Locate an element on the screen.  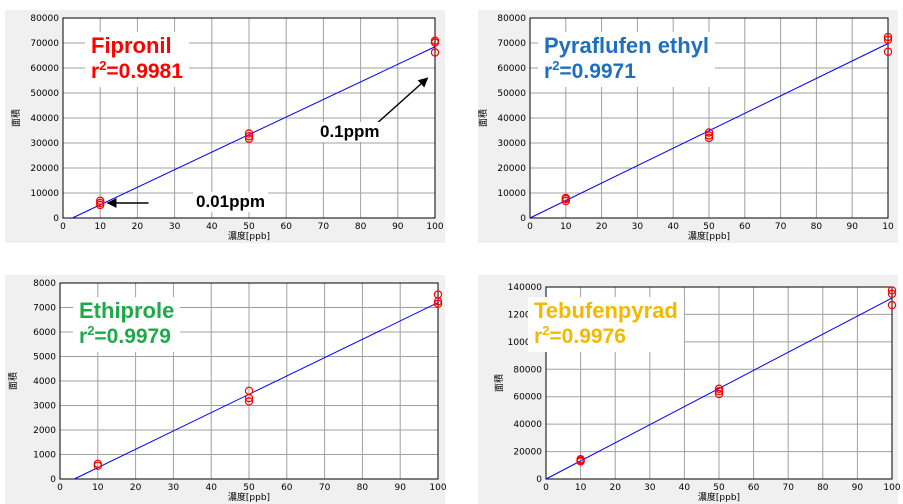
plot-border is located at coordinates (719, 383).